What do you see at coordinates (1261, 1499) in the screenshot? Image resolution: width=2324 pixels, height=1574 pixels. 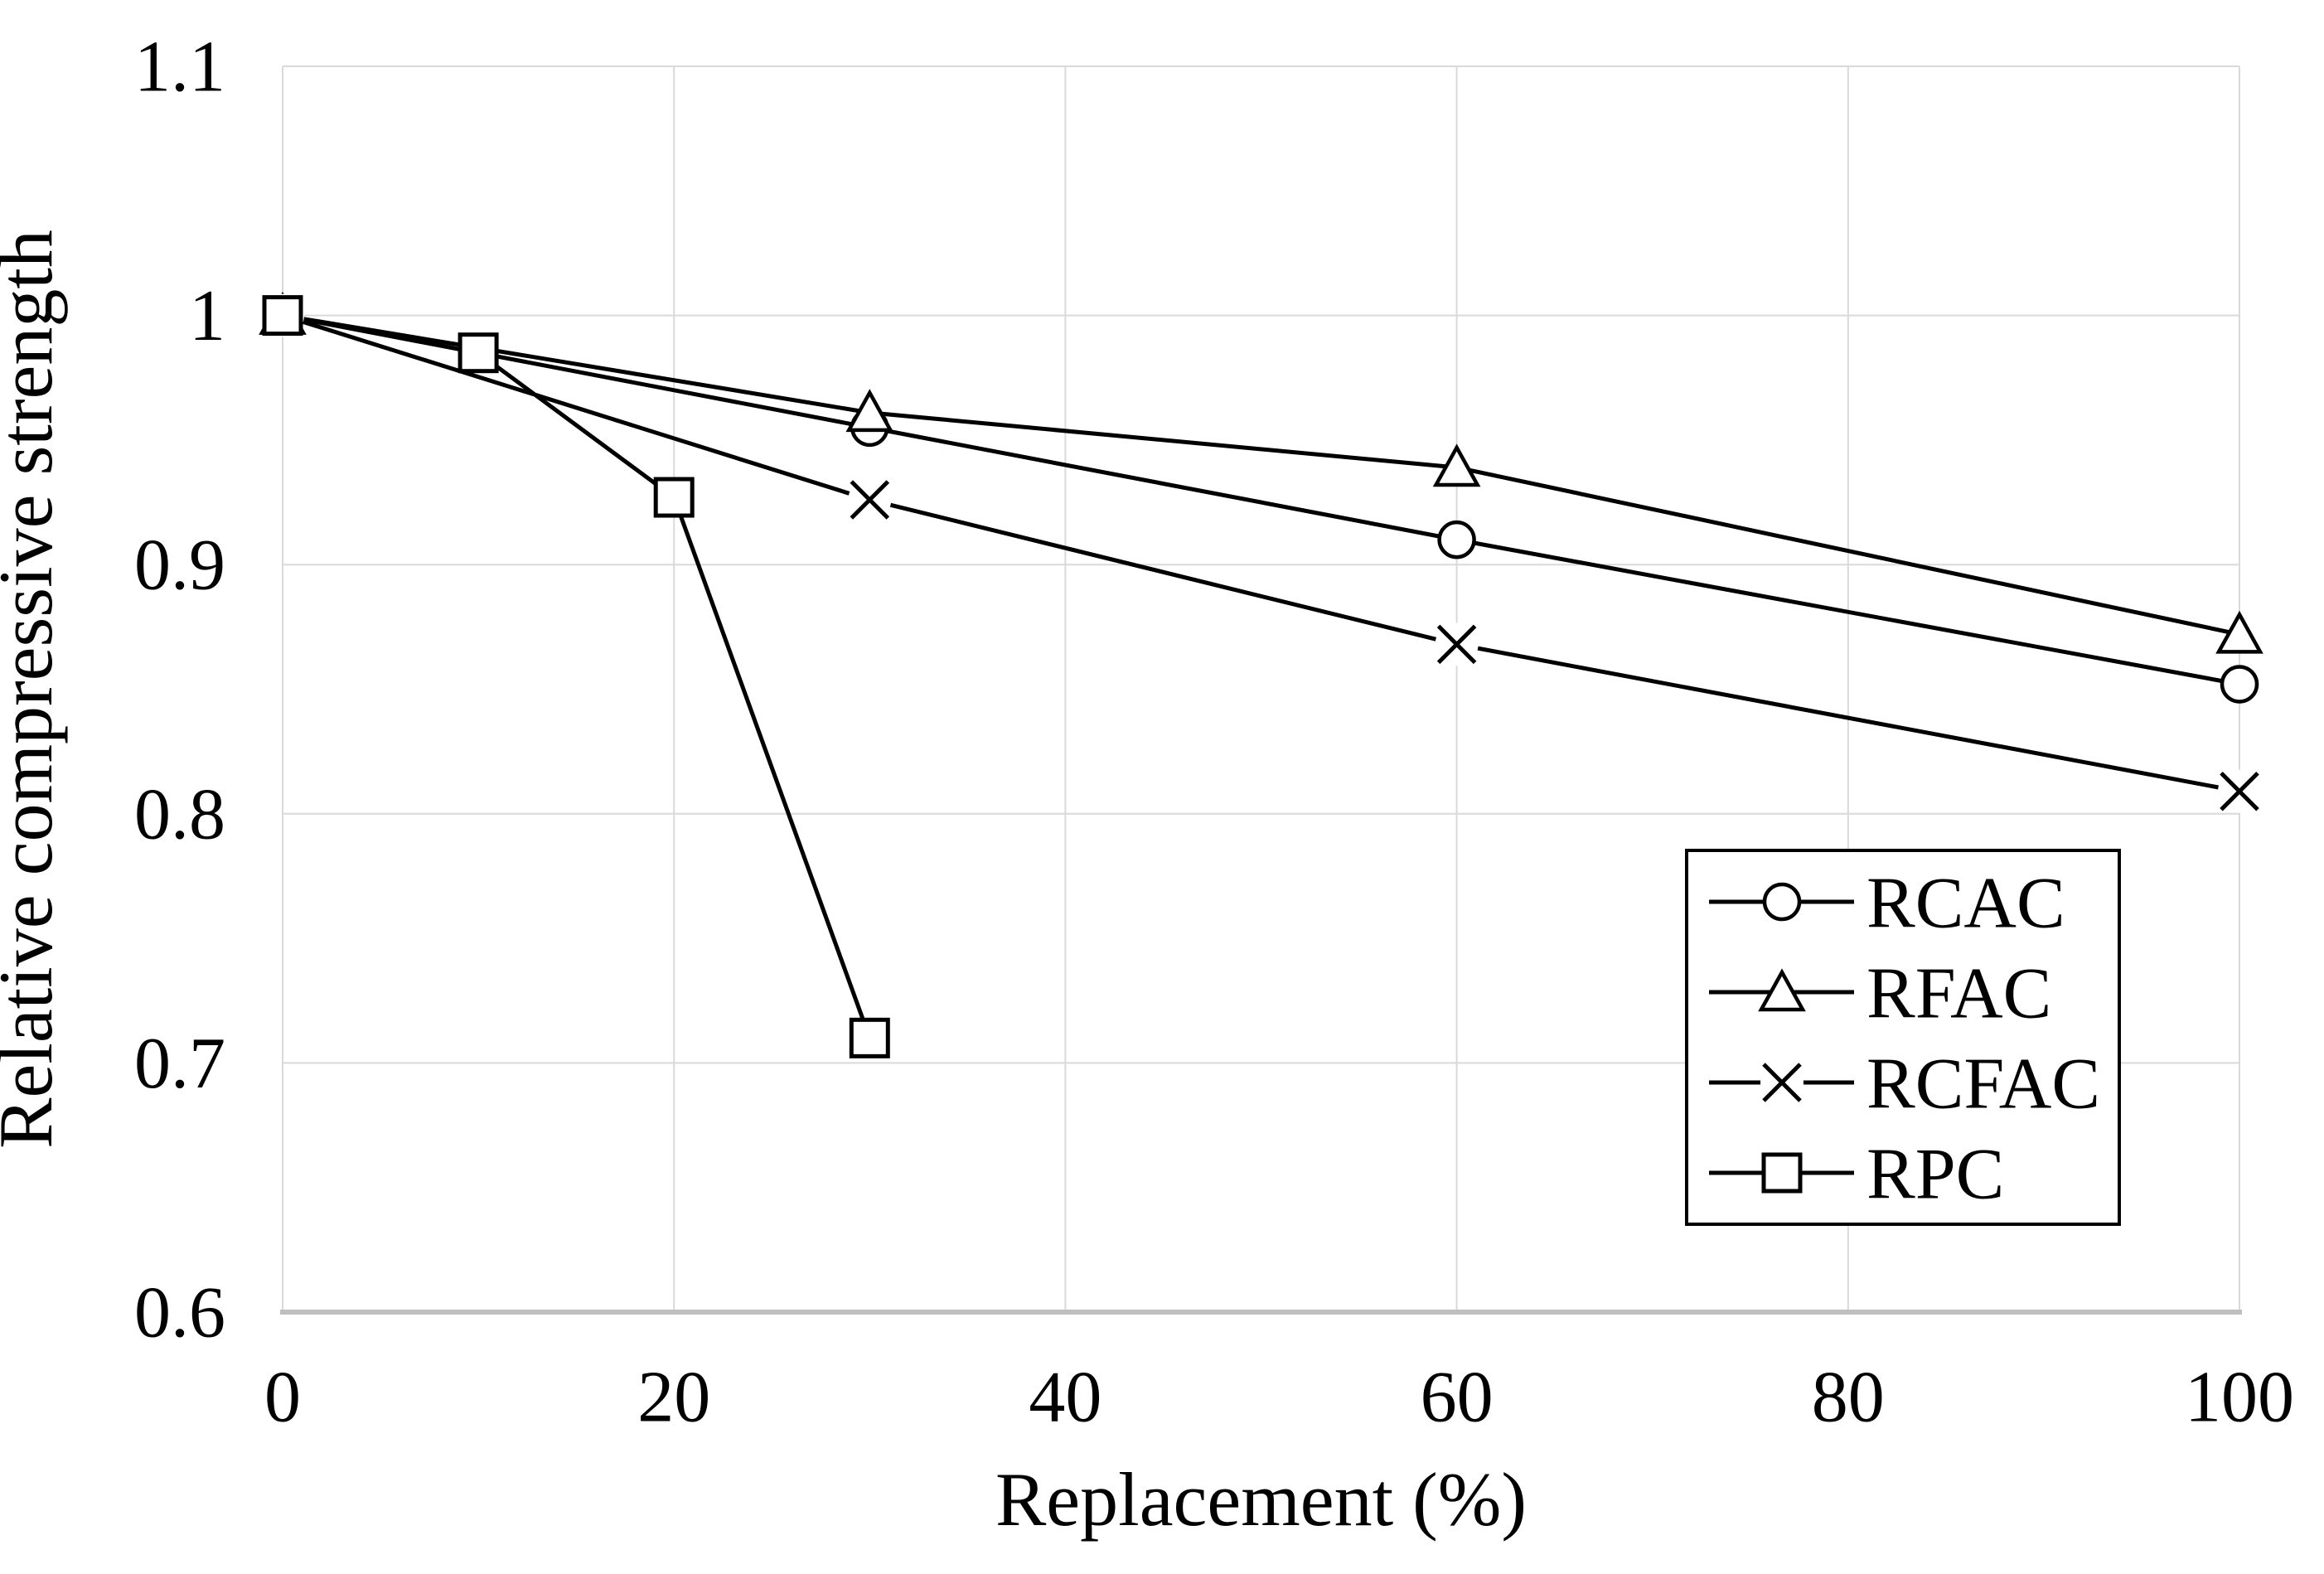 I see `x-axis-title: Replacement (%)` at bounding box center [1261, 1499].